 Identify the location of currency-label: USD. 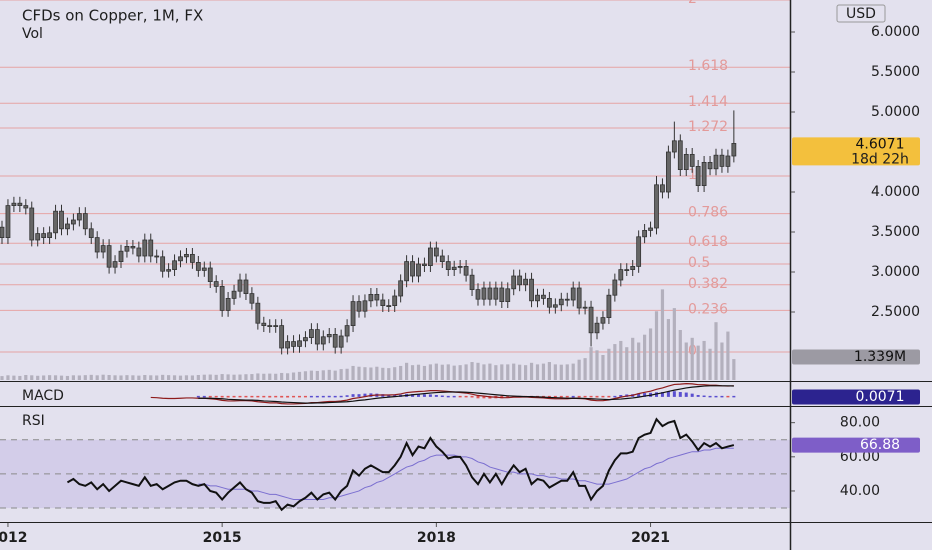
(861, 14).